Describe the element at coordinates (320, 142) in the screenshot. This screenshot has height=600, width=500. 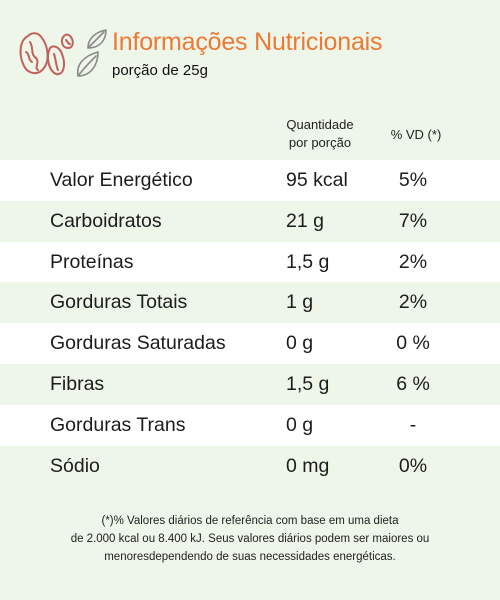
I see `column-header-quantity-line2: por porção` at that location.